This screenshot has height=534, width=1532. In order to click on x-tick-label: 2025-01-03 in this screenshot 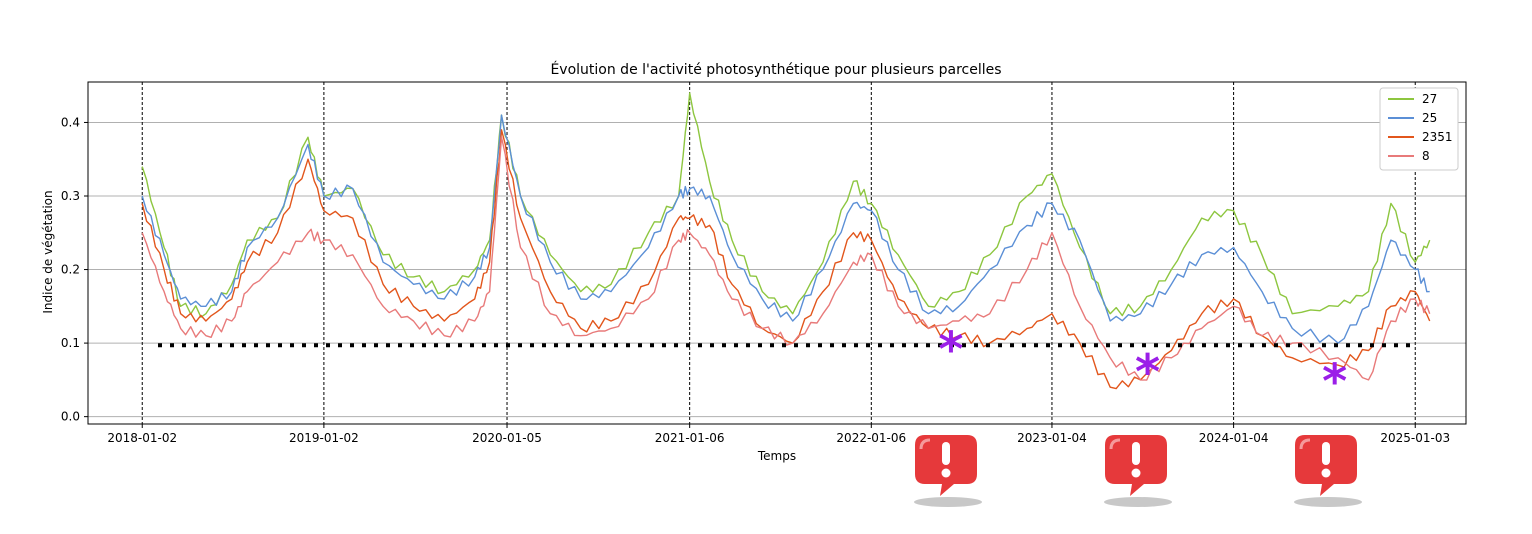, I will do `click(1415, 438)`.